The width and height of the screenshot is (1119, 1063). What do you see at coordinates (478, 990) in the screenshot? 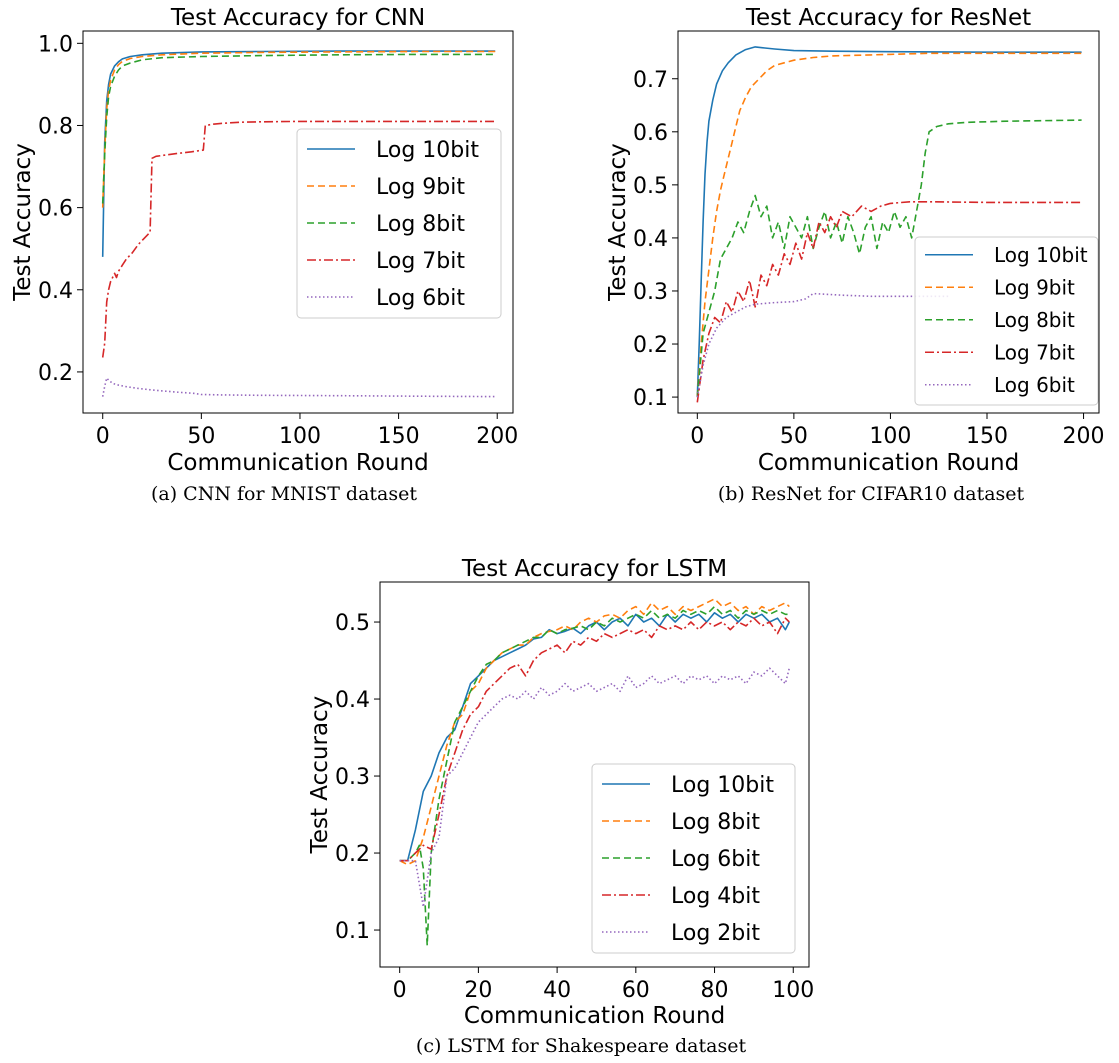
I see `x-tick-label: 20` at bounding box center [478, 990].